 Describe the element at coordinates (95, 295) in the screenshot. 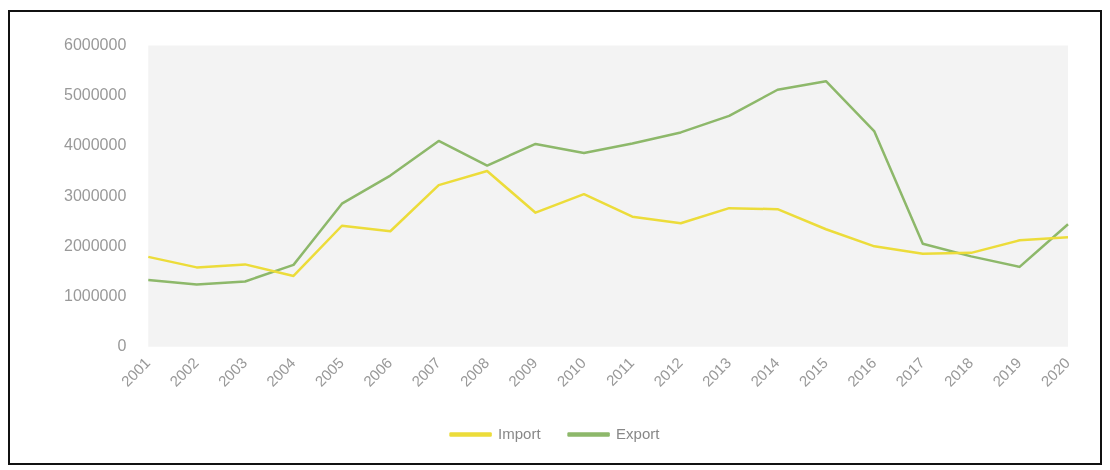

I see `y-tick-label: 1000000` at that location.